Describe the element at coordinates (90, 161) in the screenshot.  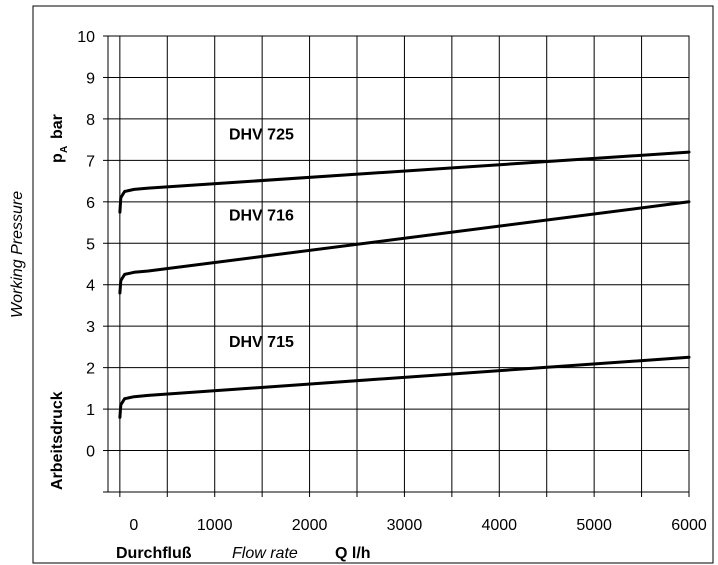
I see `y-tick-label: 7` at that location.